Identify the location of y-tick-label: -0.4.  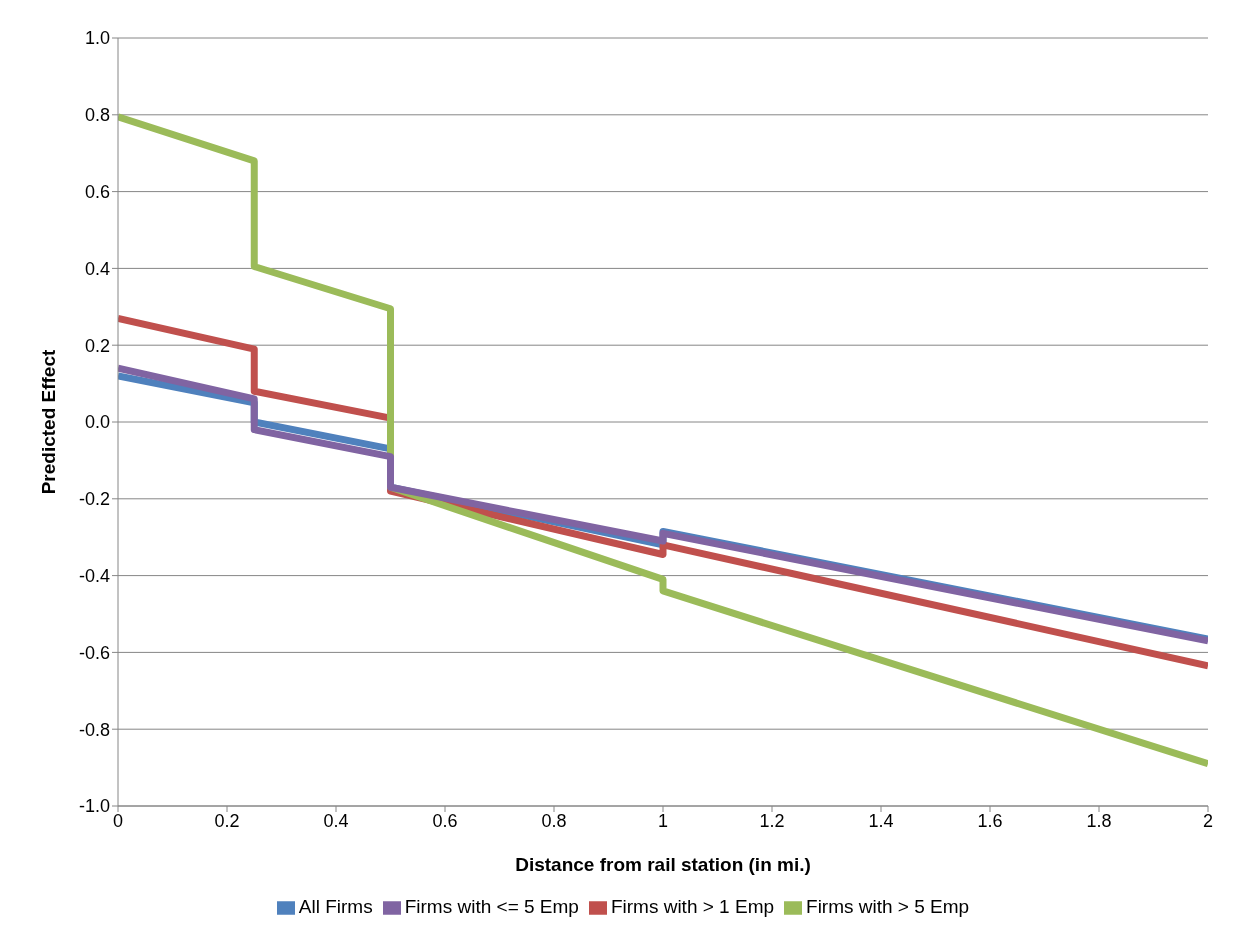
(94, 575).